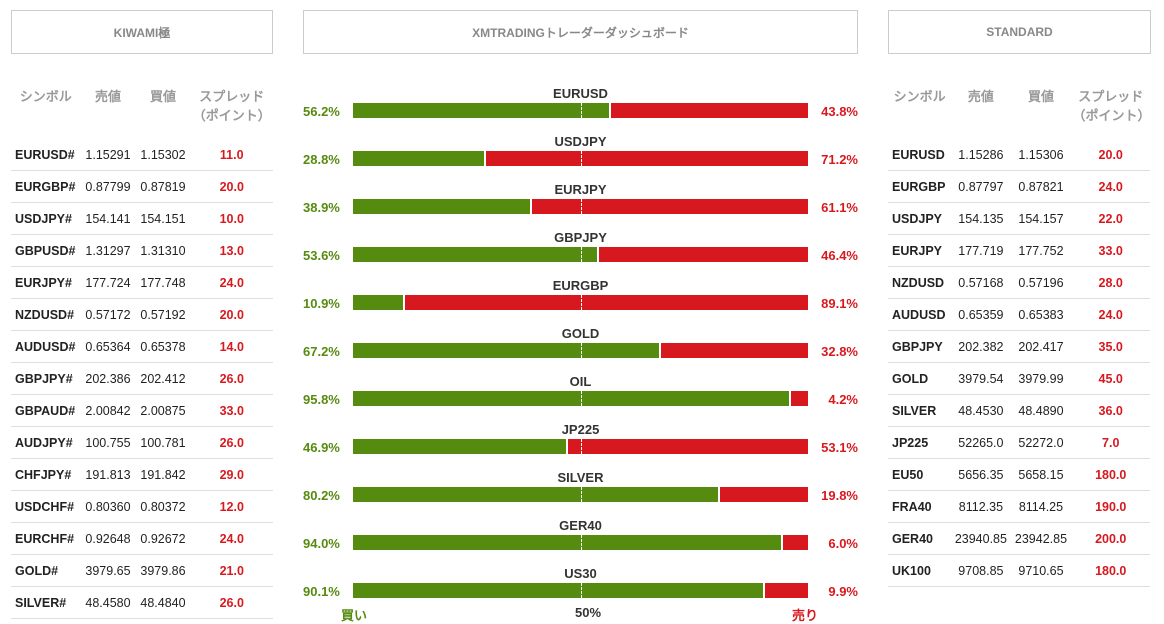  I want to click on symbol-cell: EURGBP, so click(920, 186).